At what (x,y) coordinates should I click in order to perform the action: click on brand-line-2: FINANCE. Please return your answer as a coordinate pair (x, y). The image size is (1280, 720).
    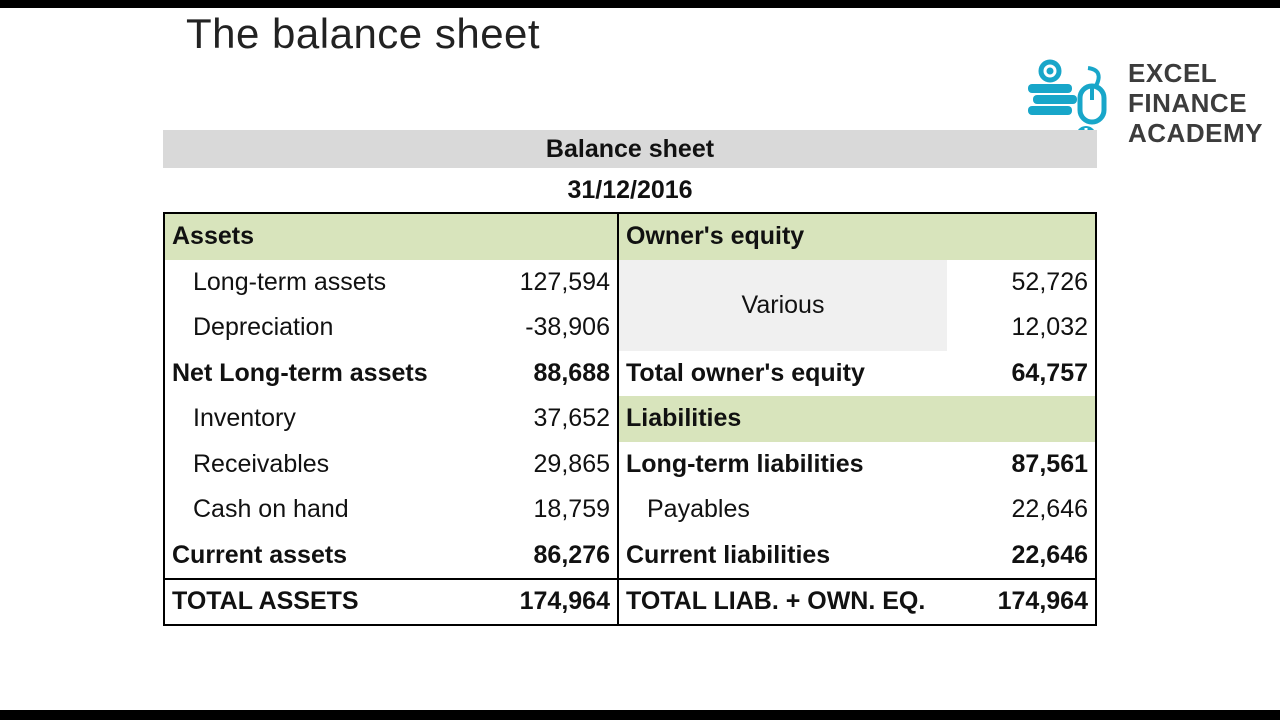
    Looking at the image, I should click on (1188, 103).